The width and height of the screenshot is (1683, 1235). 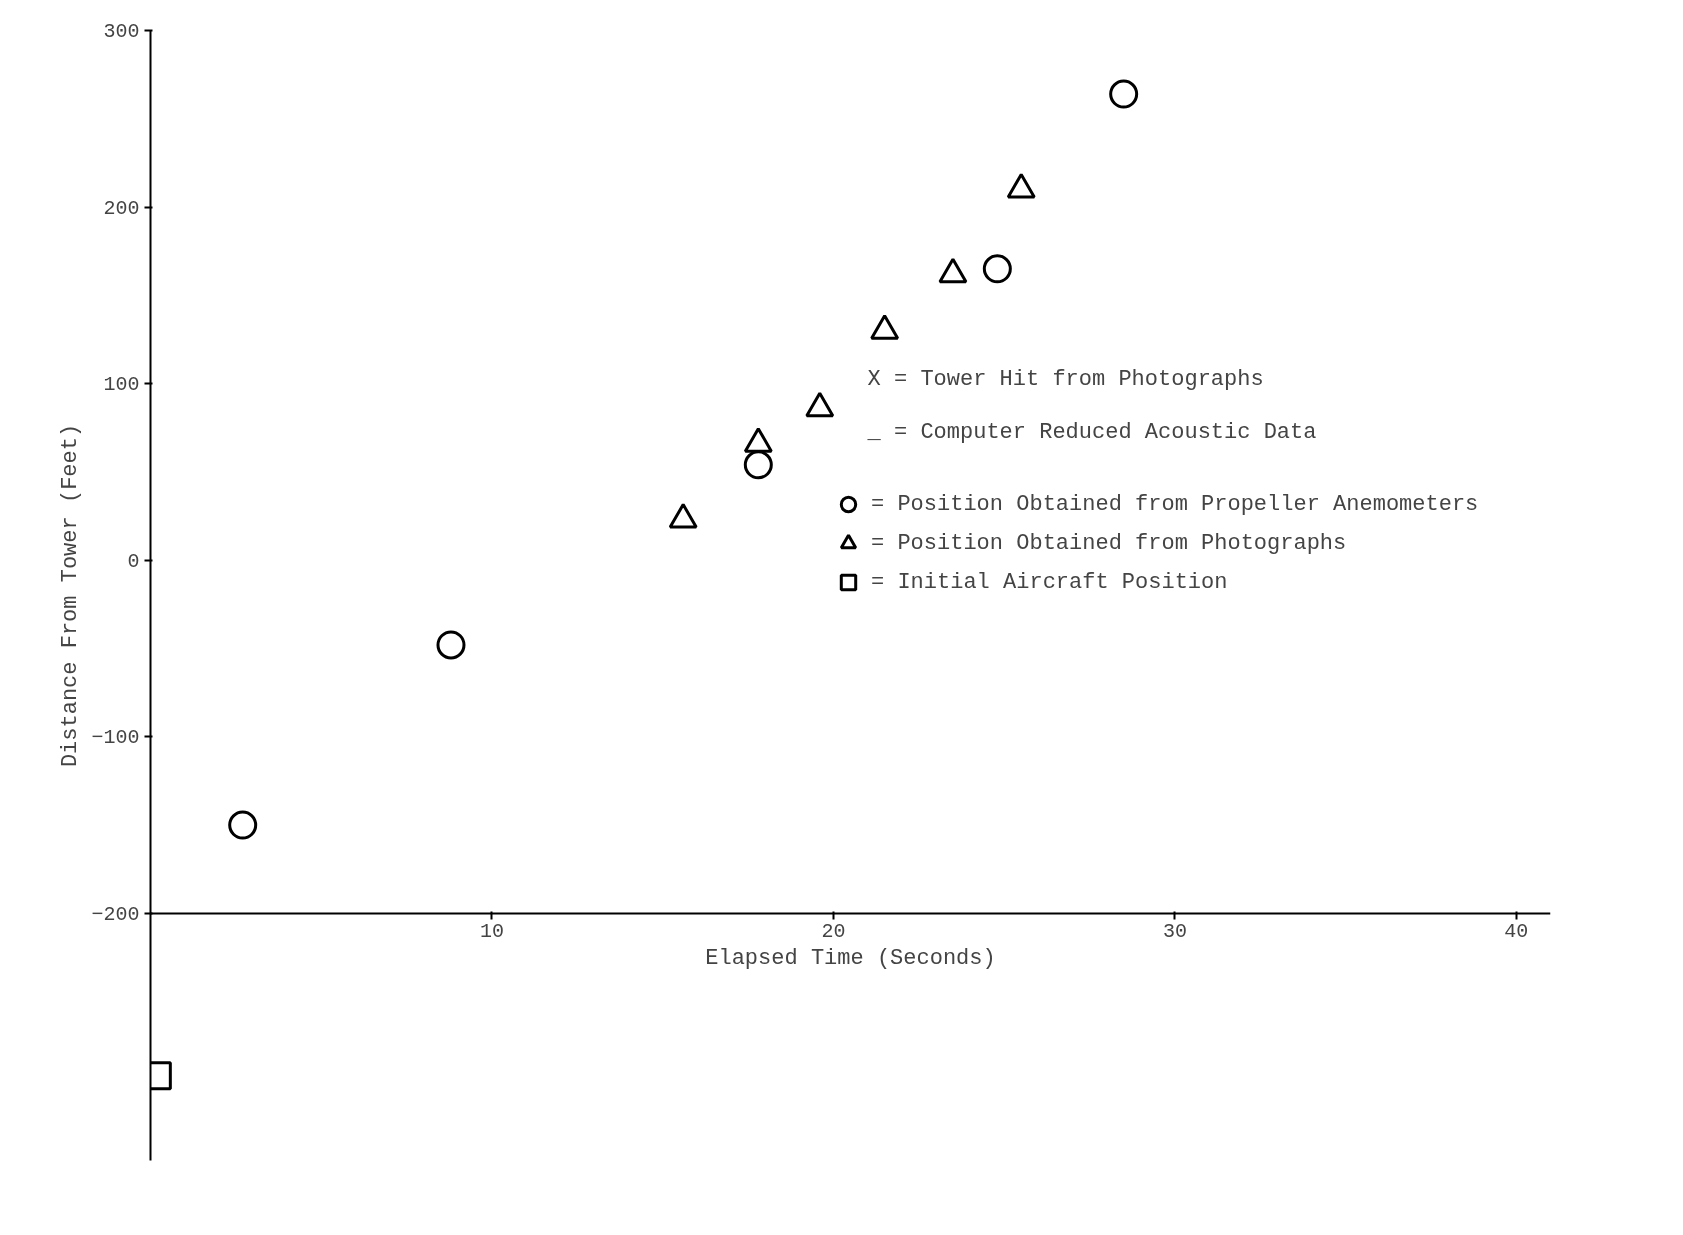 What do you see at coordinates (133, 561) in the screenshot?
I see `y-tick-label: 0` at bounding box center [133, 561].